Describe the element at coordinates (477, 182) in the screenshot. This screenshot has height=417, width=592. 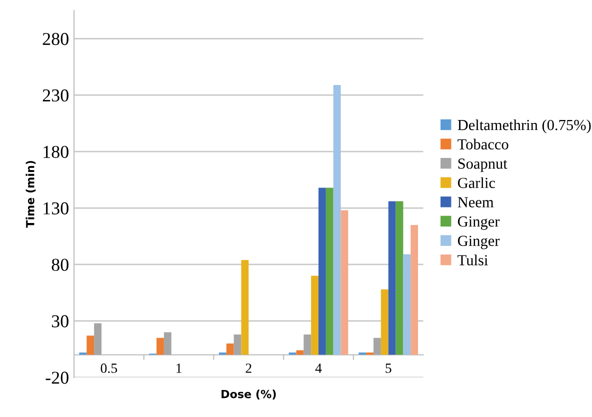
I see `legend-label: Garlic` at that location.